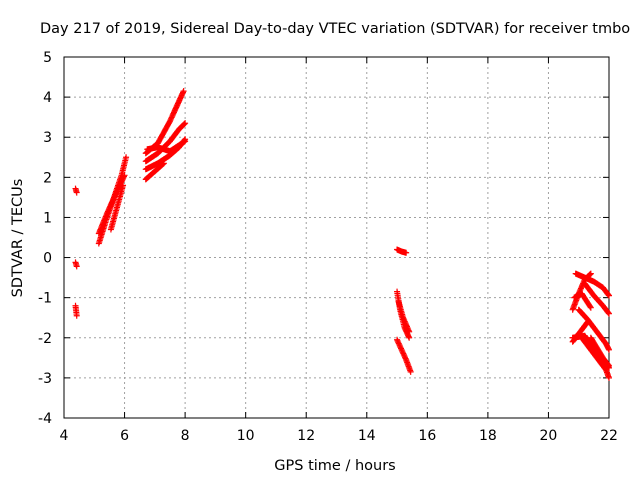  What do you see at coordinates (45, 419) in the screenshot?
I see `y-tick-label: -4` at bounding box center [45, 419].